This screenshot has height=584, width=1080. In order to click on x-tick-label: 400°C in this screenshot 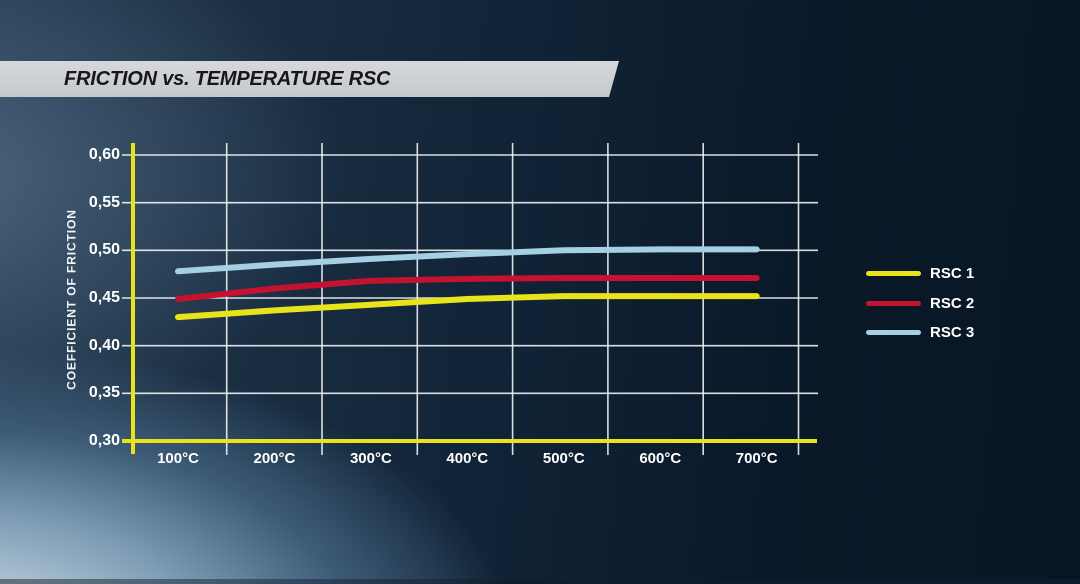, I will do `click(467, 458)`.